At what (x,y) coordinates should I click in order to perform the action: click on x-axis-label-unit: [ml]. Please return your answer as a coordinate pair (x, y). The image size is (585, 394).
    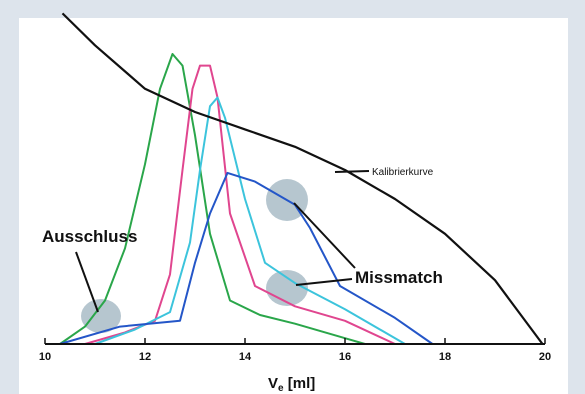
    Looking at the image, I should click on (300, 383).